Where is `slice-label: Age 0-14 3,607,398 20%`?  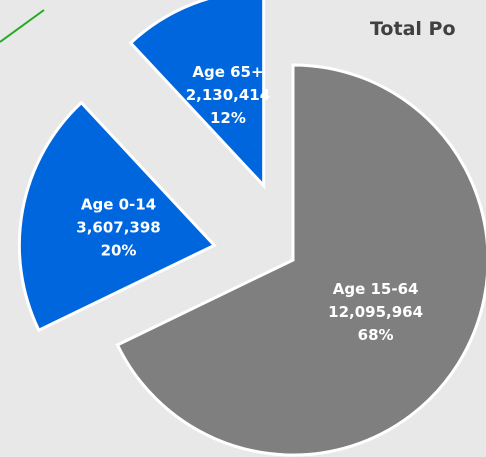 slice-label: Age 0-14 3,607,398 20% is located at coordinates (118, 227).